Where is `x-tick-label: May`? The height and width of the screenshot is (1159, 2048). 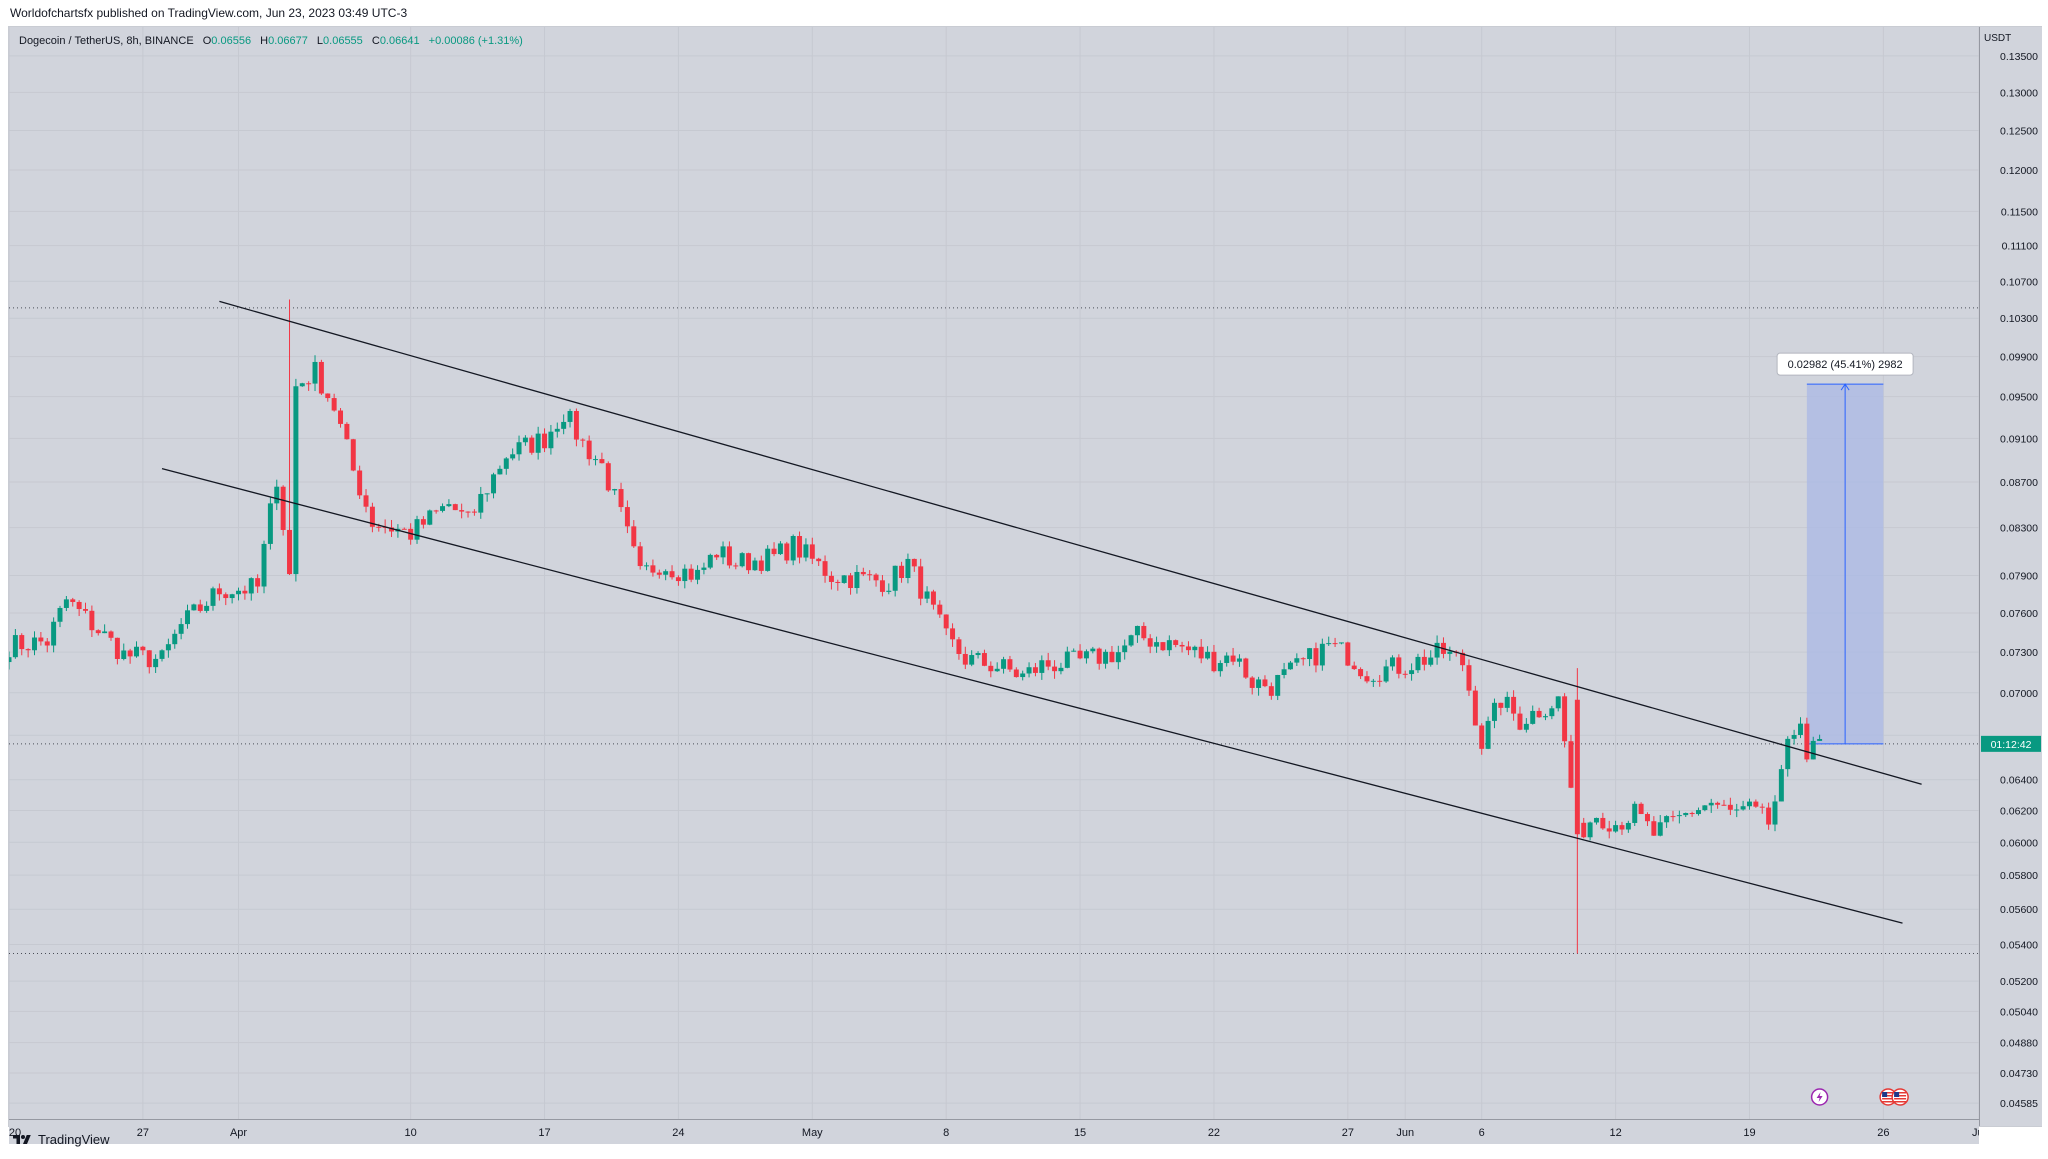 x-tick-label: May is located at coordinates (812, 1133).